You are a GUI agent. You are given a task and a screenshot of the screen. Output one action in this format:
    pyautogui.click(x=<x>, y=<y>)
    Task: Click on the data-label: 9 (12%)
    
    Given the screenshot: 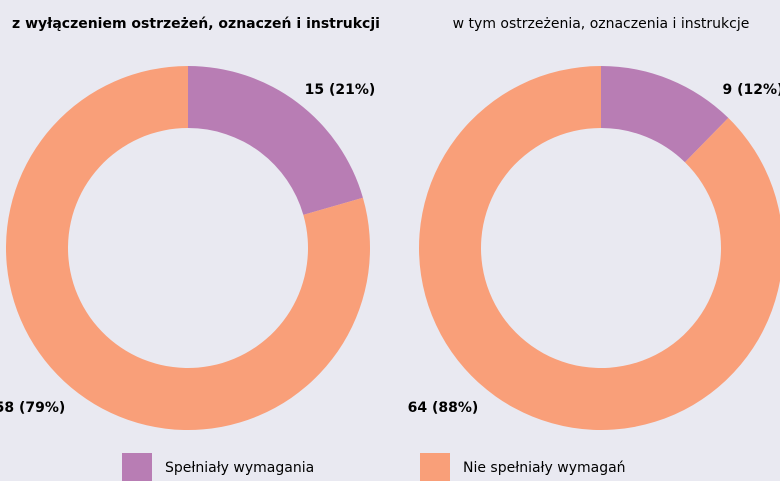 What is the action you would take?
    pyautogui.click(x=751, y=90)
    